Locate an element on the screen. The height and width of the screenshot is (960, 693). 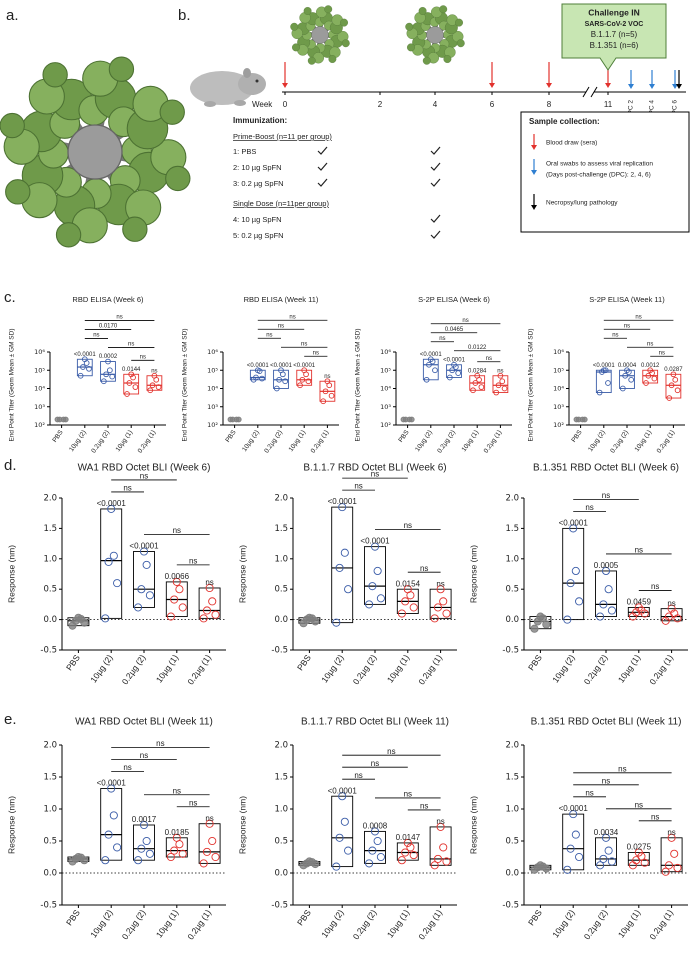
chart-title: S-2P ELISA (Week 6) is located at coordinates (454, 299).